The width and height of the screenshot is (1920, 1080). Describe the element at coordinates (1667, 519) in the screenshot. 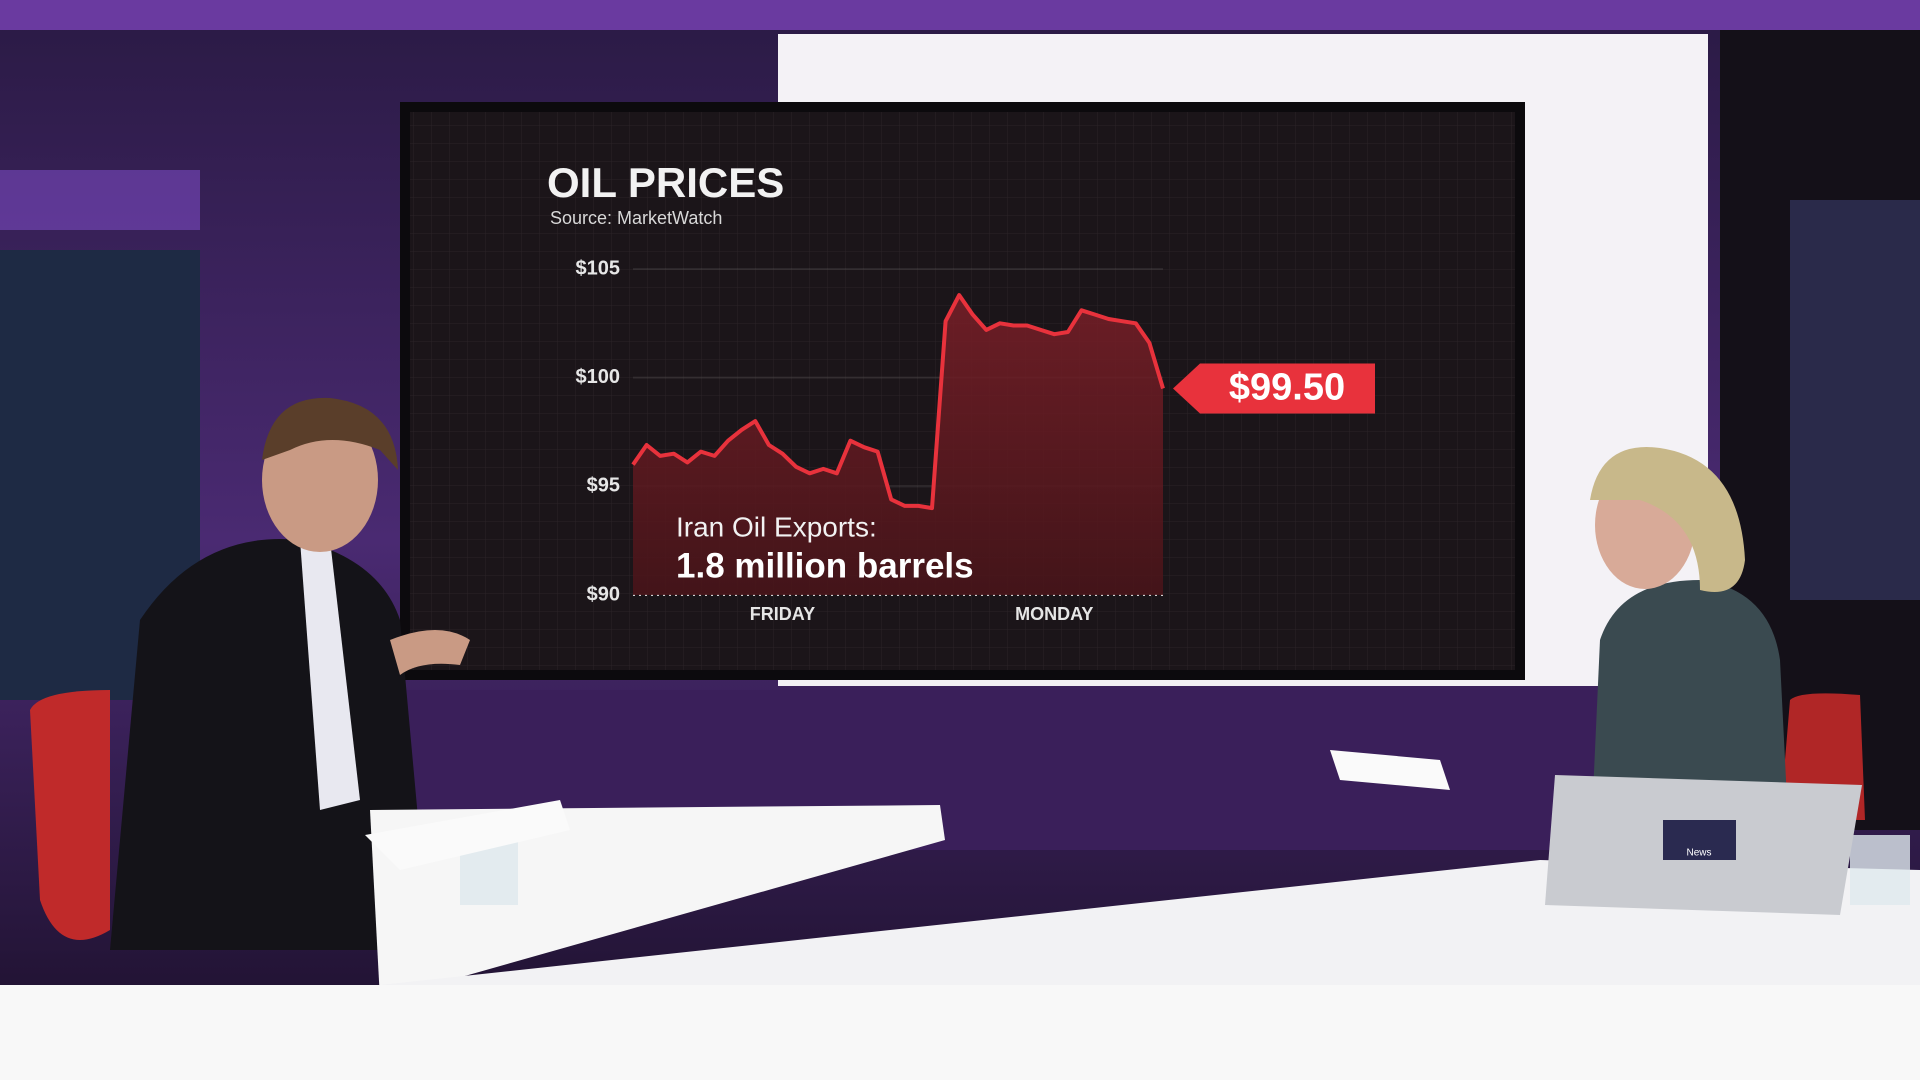

I see `woman-hair` at that location.